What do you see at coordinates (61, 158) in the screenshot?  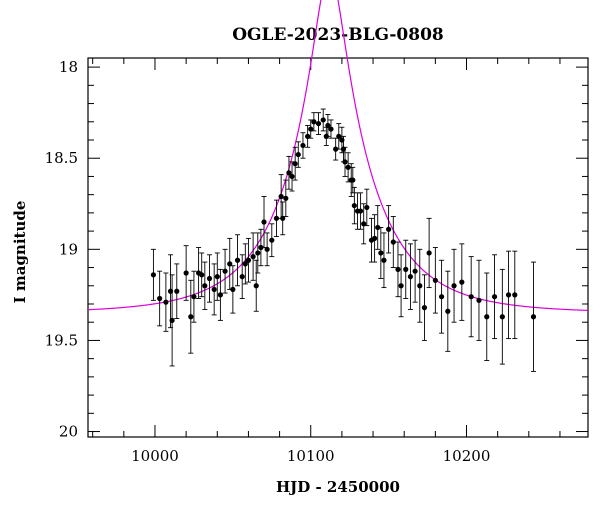 I see `y-tick-label: 18.5` at bounding box center [61, 158].